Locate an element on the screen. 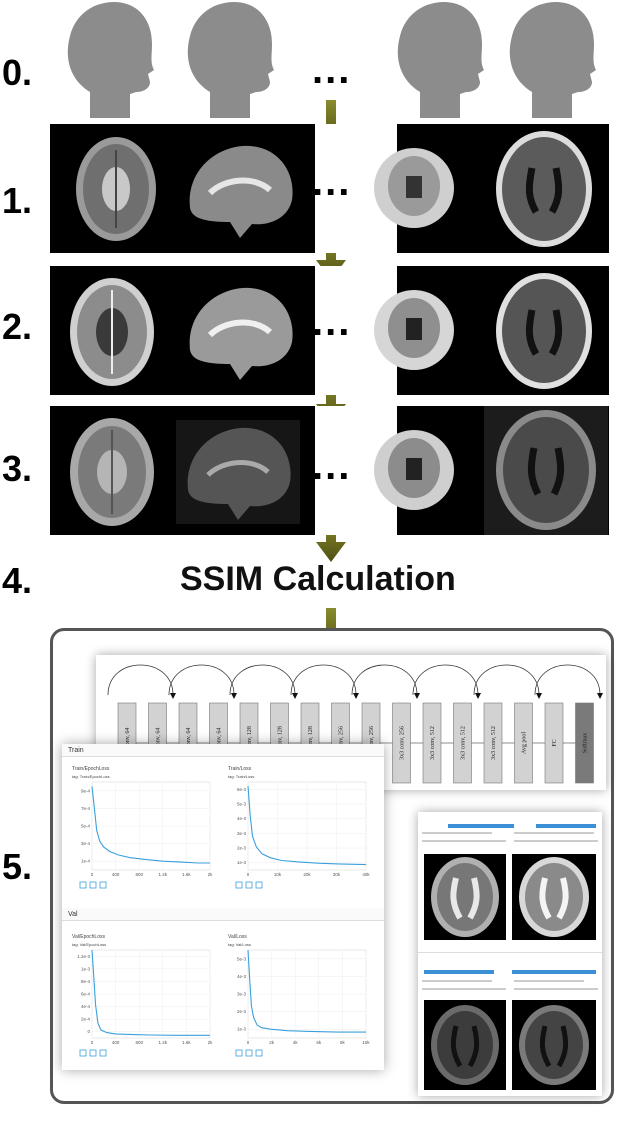 This screenshot has width=640, height=1130. down-arrow-icon is located at coordinates (331, 540).